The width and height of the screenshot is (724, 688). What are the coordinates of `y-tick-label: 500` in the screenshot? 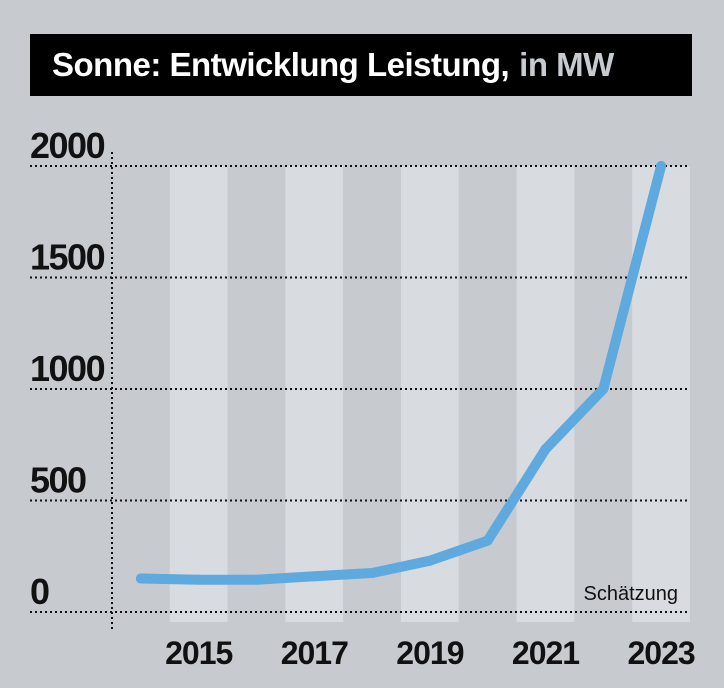 It's located at (58, 480).